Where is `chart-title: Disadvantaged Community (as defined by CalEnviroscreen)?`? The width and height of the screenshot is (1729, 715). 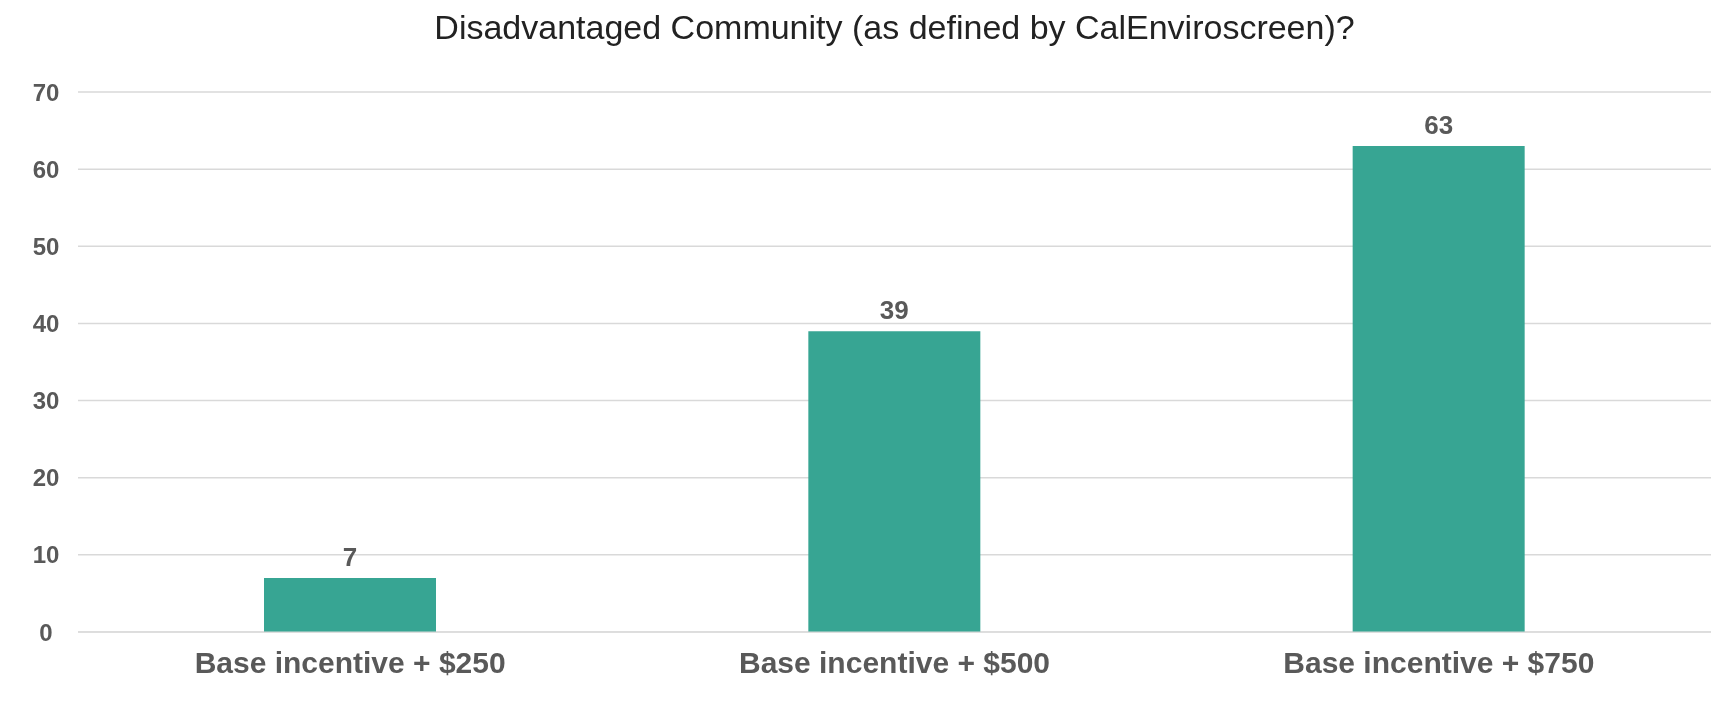 chart-title: Disadvantaged Community (as defined by CalEnviroscreen)? is located at coordinates (894, 28).